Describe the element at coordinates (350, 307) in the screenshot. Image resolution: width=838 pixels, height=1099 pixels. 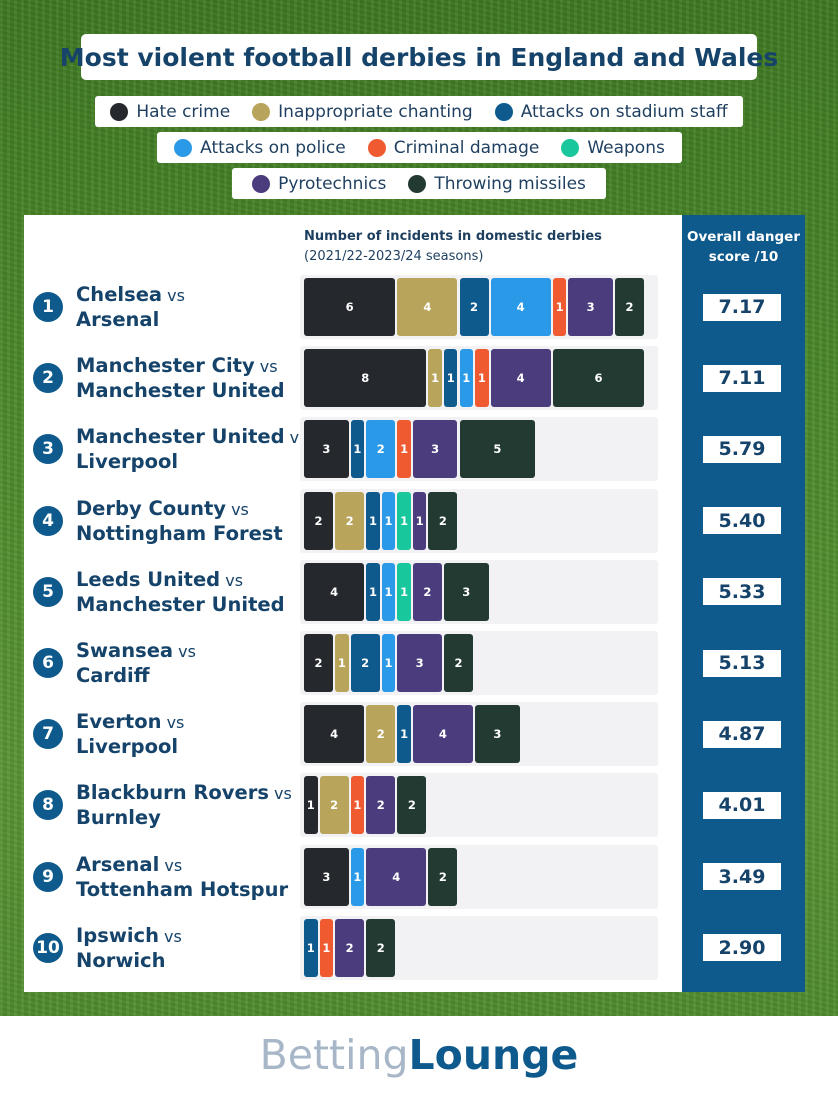
I see `bar-segment-hate-crime: 6` at that location.